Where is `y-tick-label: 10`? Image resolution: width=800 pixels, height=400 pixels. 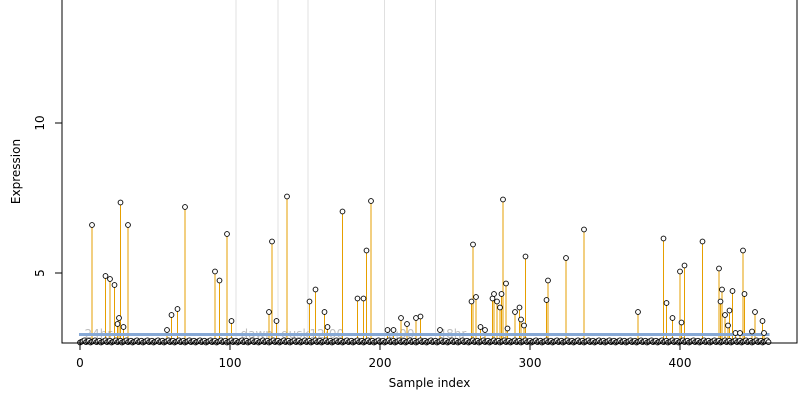
y-tick-label: 10 is located at coordinates (40, 122).